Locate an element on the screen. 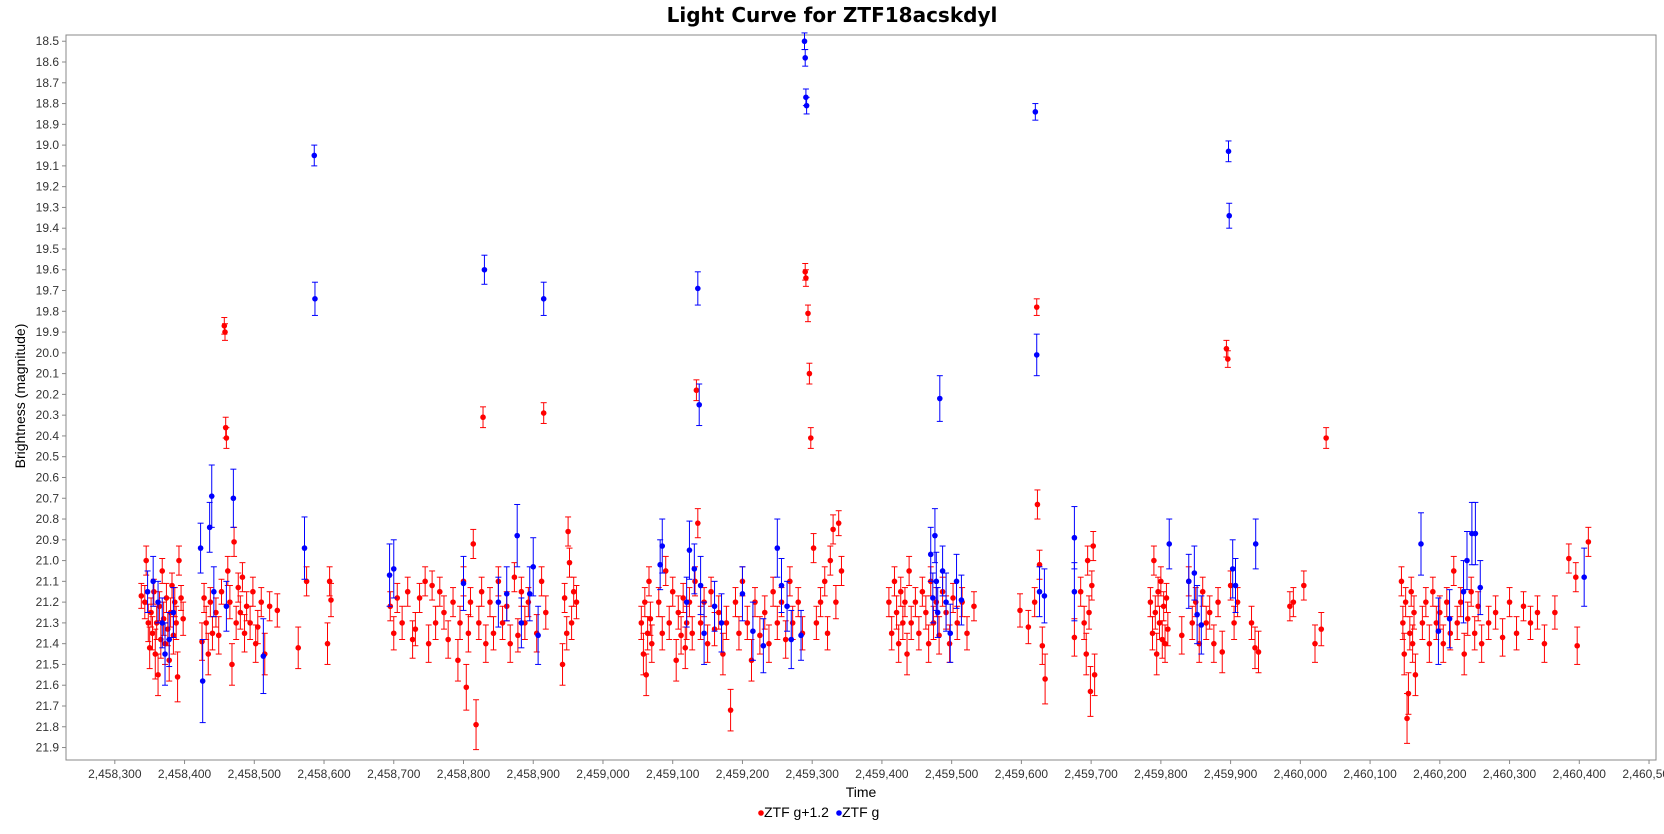 The height and width of the screenshot is (834, 1664). y-tick-label: 18.5 is located at coordinates (48, 41).